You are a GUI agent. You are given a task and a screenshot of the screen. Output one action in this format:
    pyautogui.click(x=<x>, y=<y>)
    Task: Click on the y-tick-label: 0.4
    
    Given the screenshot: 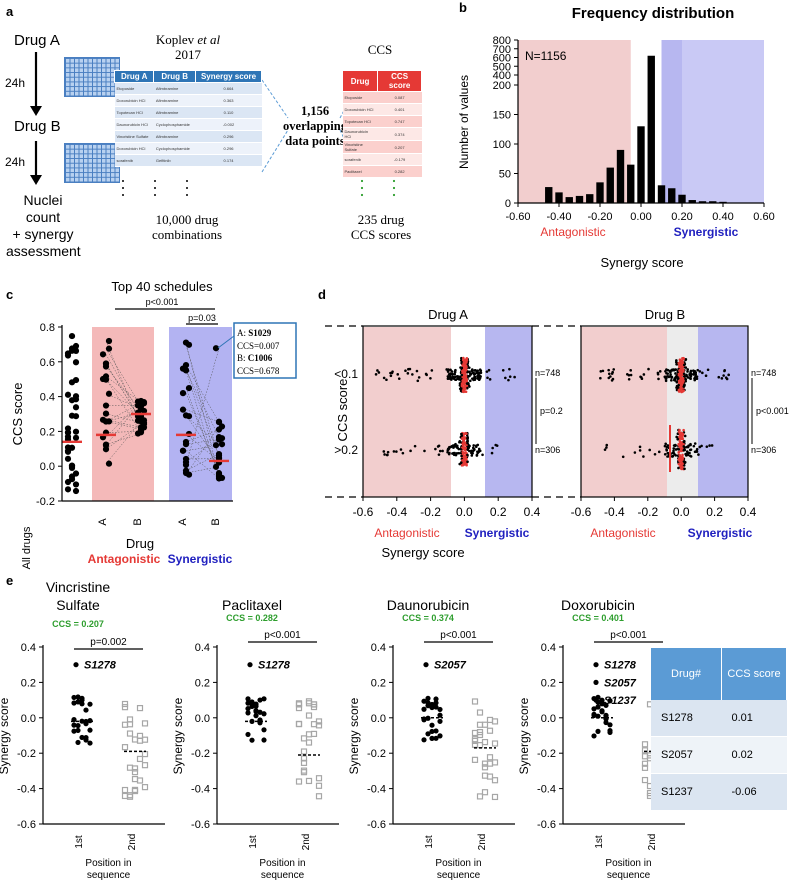 What is the action you would take?
    pyautogui.click(x=548, y=648)
    